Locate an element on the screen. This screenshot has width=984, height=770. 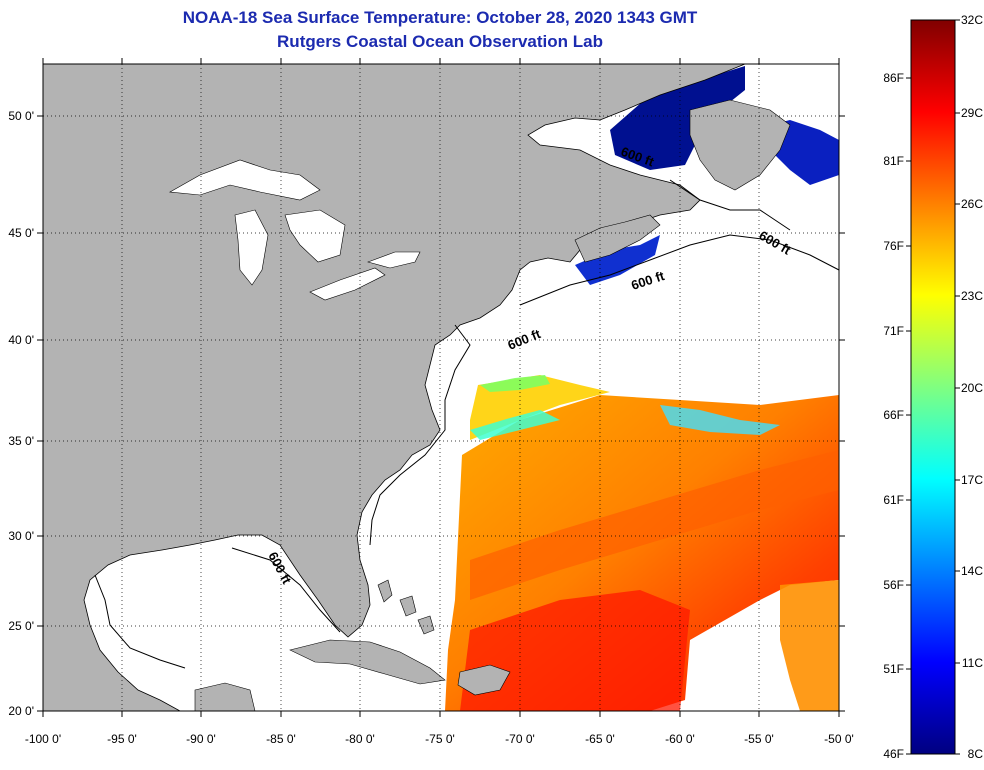
lake-huron is located at coordinates (315, 236).